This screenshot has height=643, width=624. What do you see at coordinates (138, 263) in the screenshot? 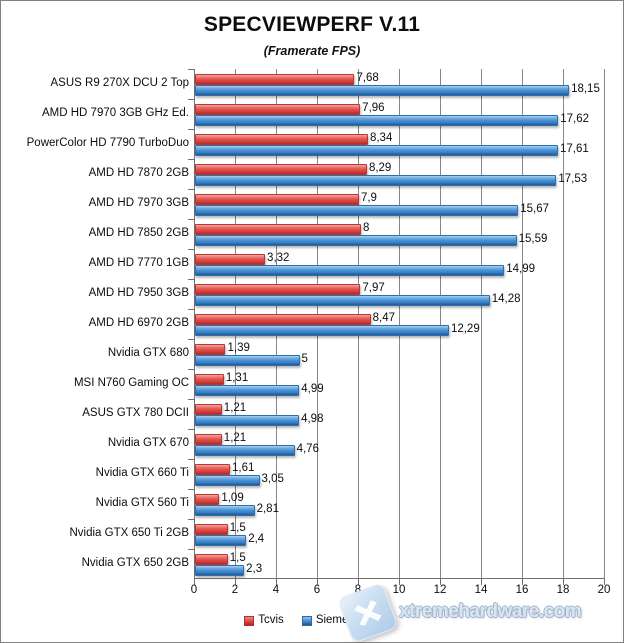
I see `category-label: AMD HD 7770 1GB` at bounding box center [138, 263].